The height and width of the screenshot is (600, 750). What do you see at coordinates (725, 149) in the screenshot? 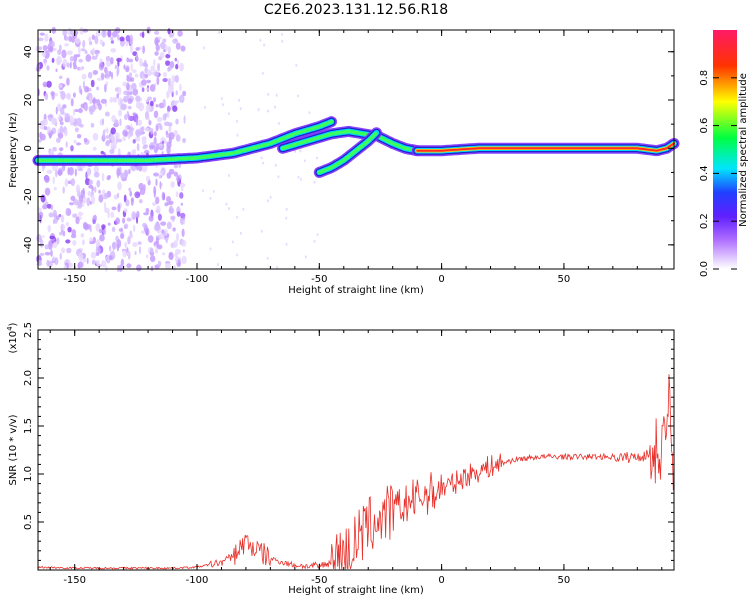
I see `colorbar-gradient` at bounding box center [725, 149].